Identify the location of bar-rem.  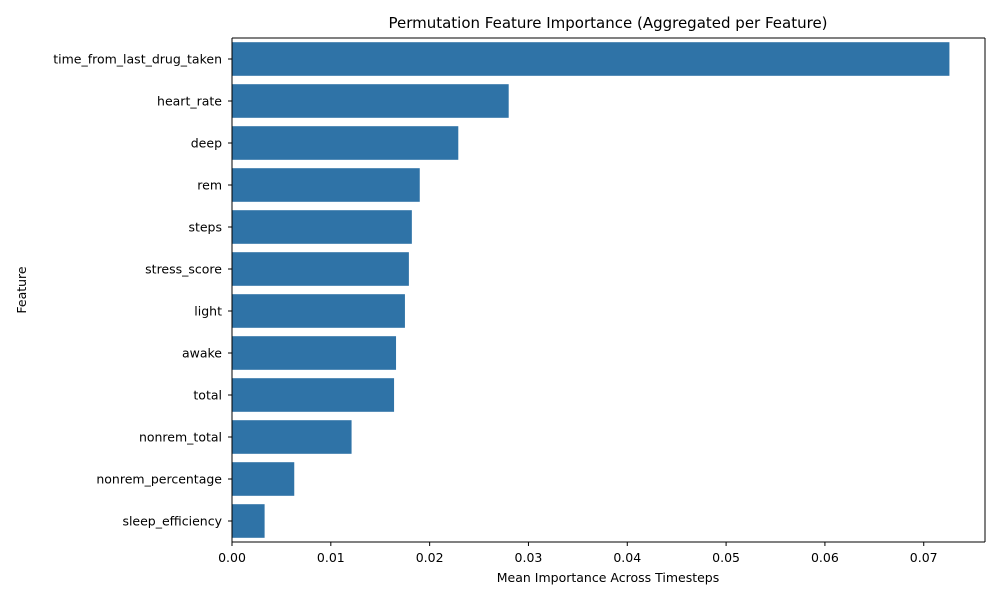
(326, 185).